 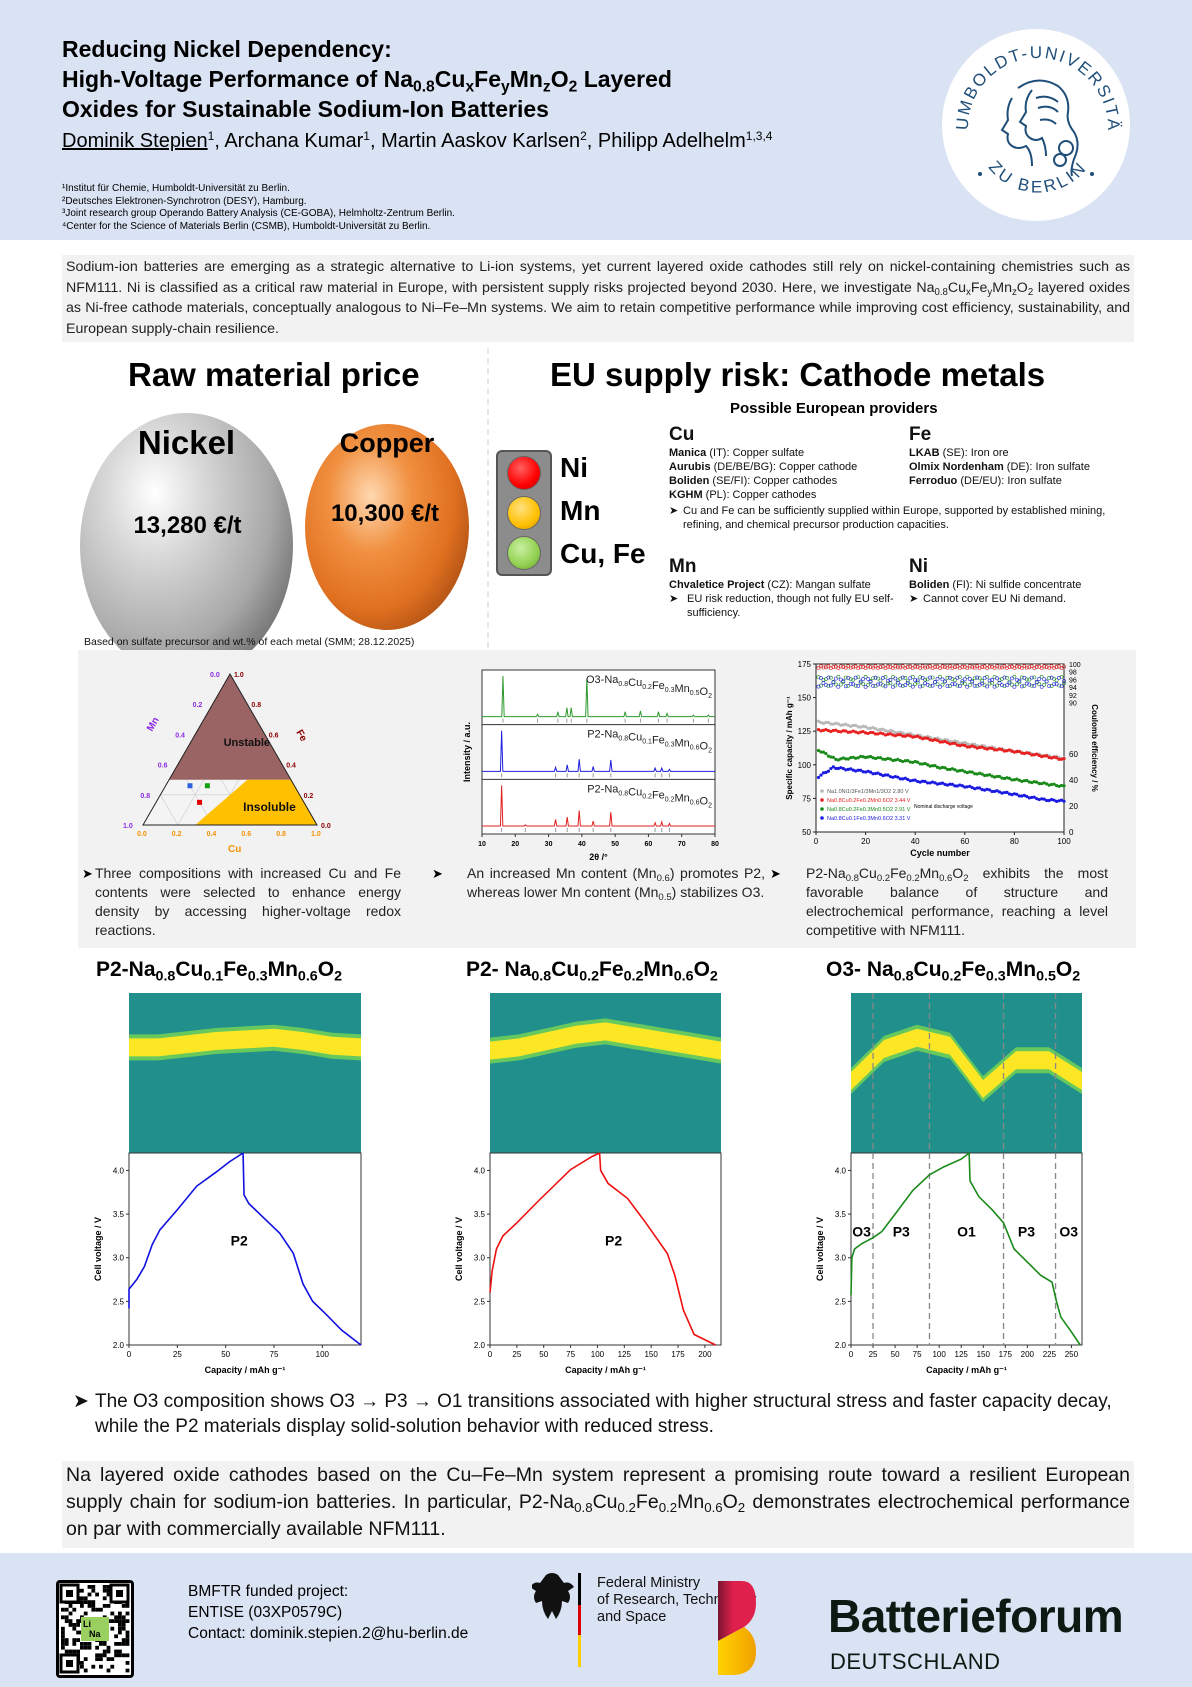 What do you see at coordinates (806, 798) in the screenshot?
I see `y-tick-label: 75` at bounding box center [806, 798].